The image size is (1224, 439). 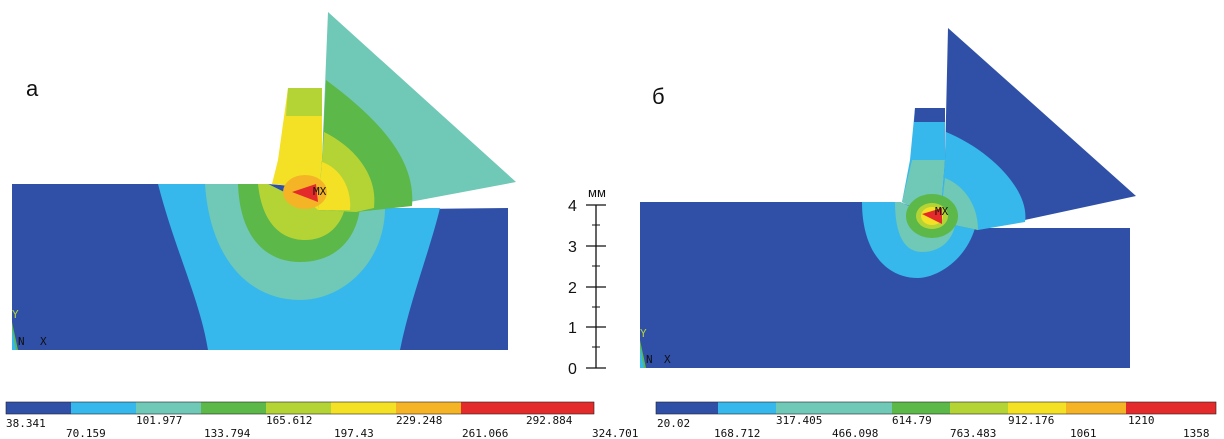 What do you see at coordinates (485, 433) in the screenshot?
I see `panel-a-legend-value-8: 261.066` at bounding box center [485, 433].